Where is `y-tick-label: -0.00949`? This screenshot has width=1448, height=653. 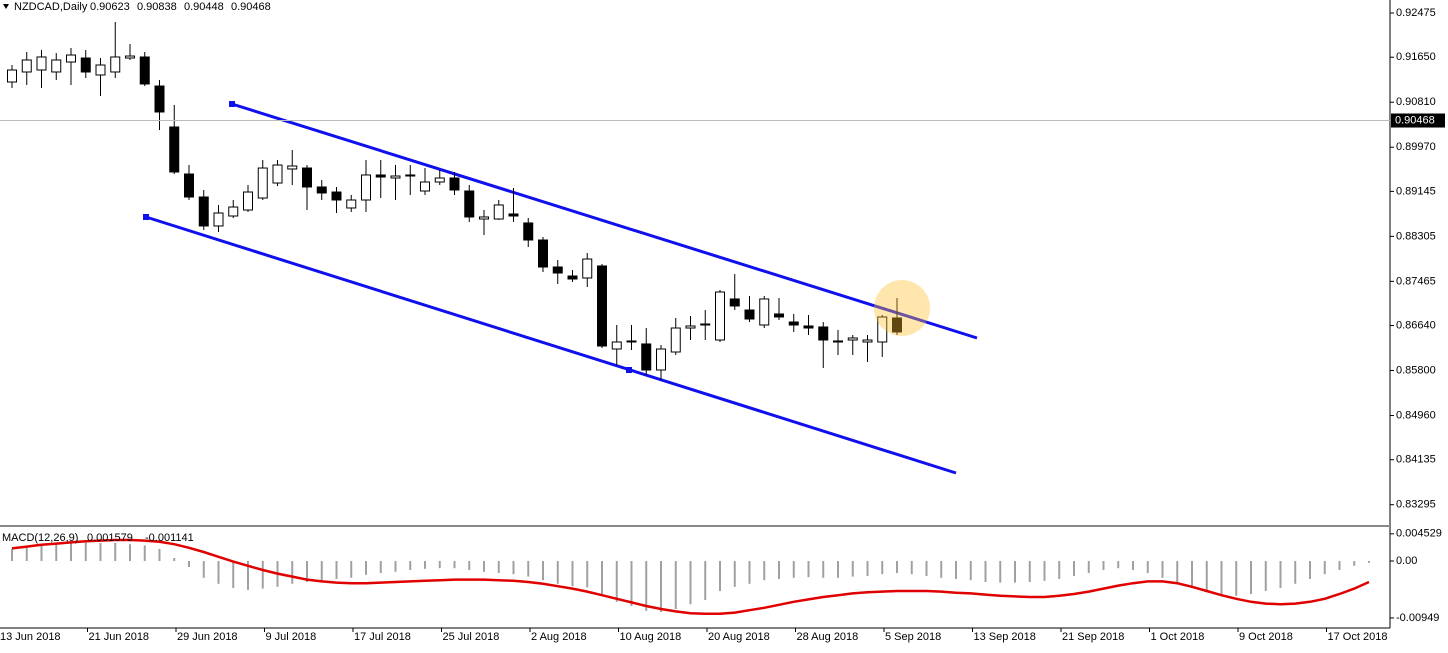 y-tick-label: -0.00949 is located at coordinates (1417, 618).